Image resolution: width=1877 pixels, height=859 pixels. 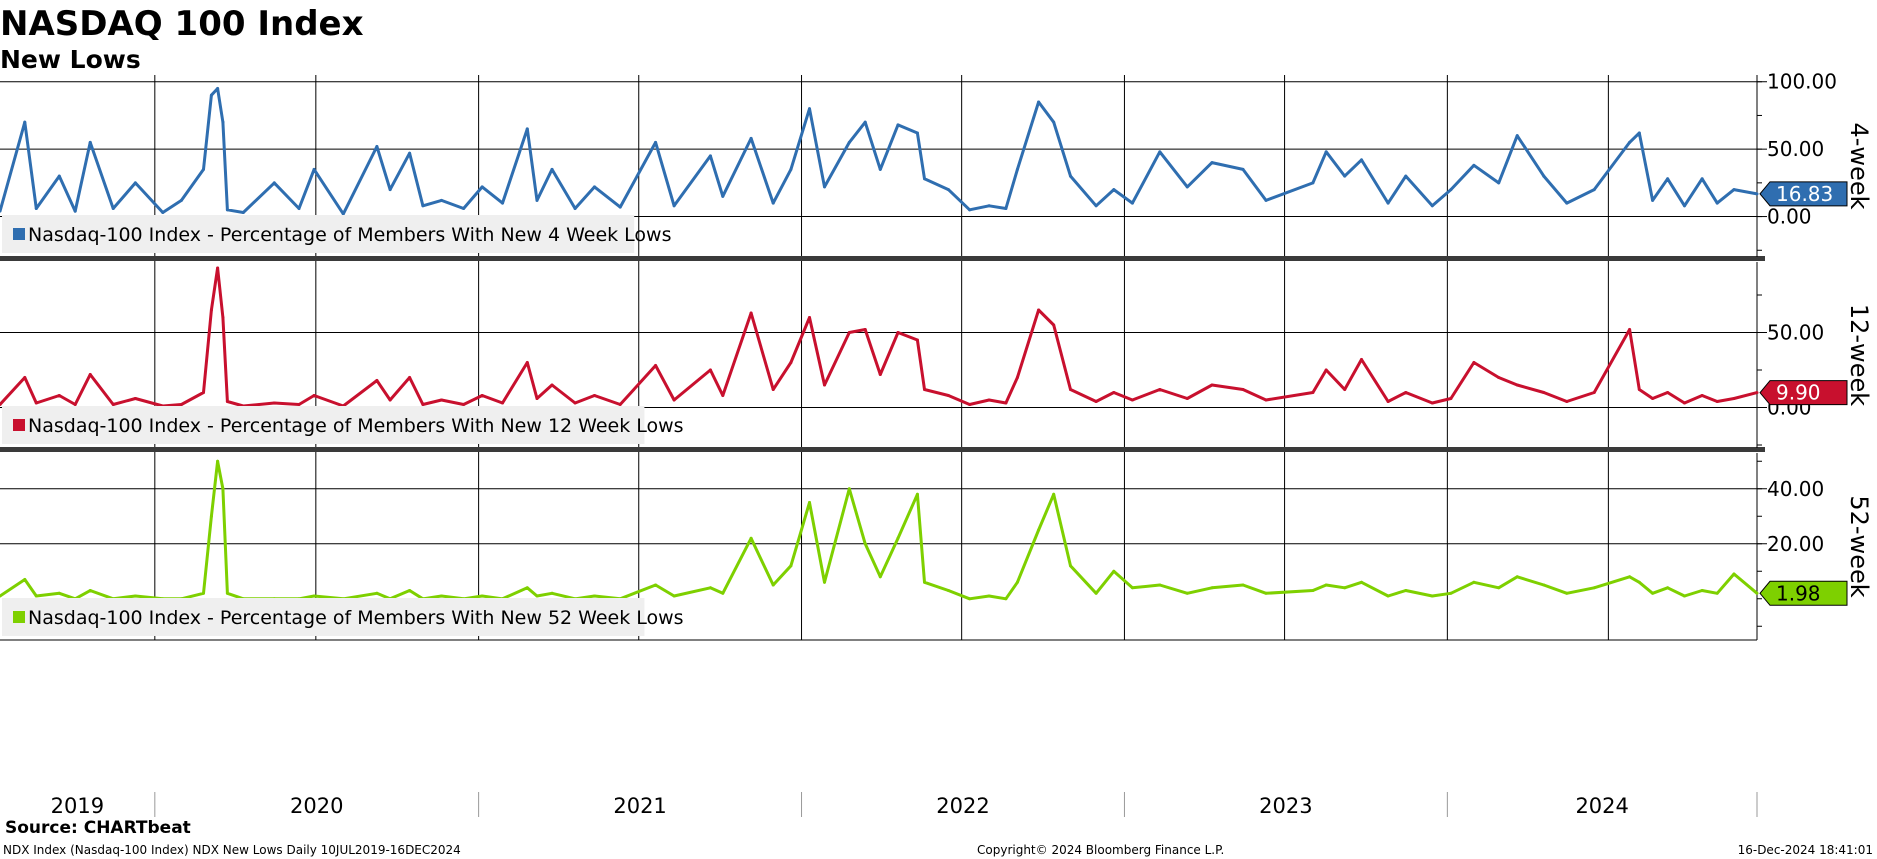 I want to click on last-value-tag: 1.98, so click(x=1803, y=593).